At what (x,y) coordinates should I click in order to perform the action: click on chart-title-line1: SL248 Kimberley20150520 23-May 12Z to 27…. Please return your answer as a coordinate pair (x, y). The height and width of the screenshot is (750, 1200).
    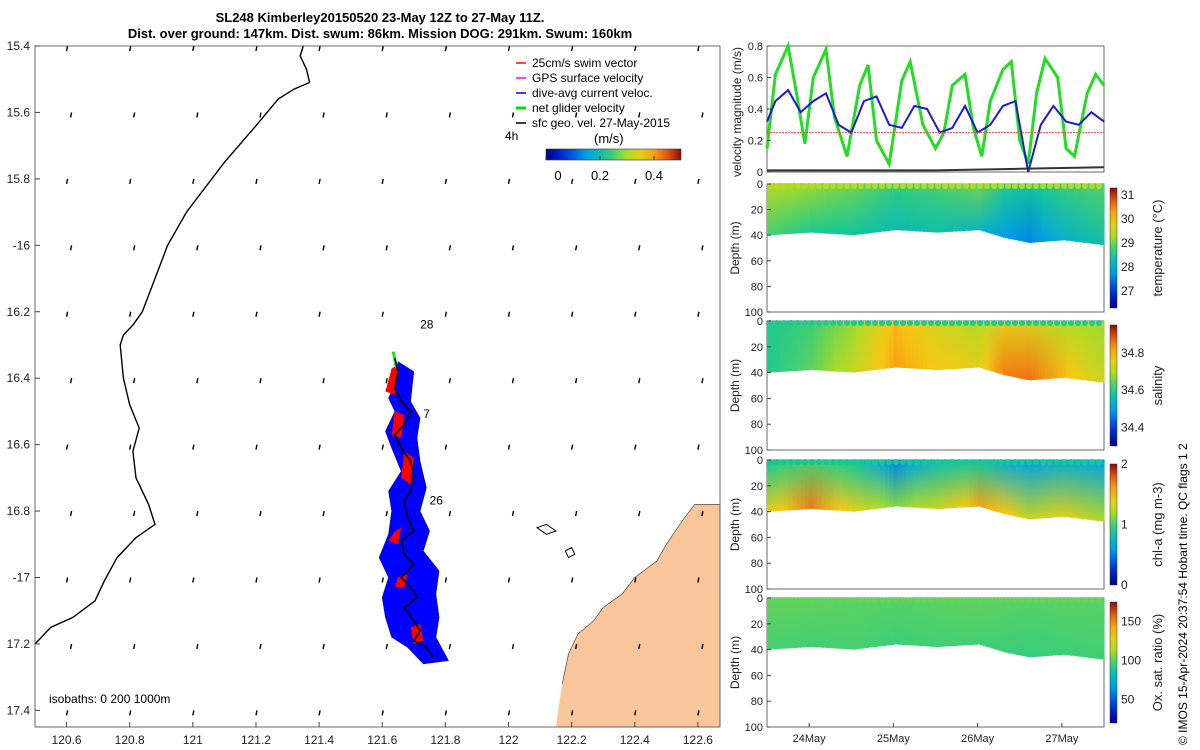
    Looking at the image, I should click on (380, 17).